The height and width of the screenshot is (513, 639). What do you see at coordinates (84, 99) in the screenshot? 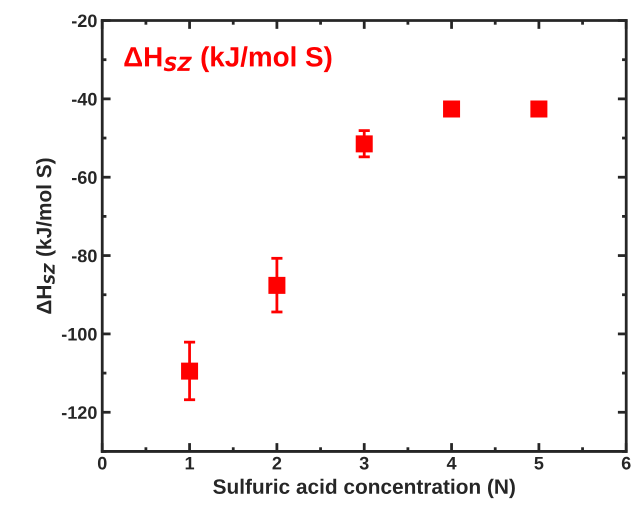
I see `y-tick-label: -40` at bounding box center [84, 99].